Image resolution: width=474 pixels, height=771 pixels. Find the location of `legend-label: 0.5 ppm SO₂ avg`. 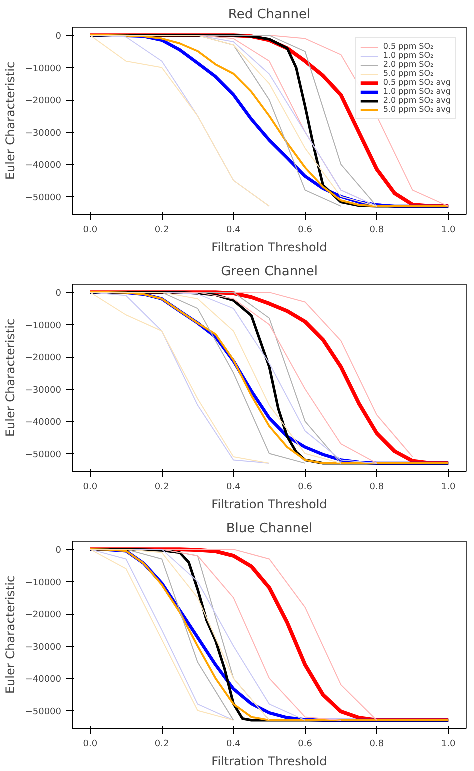

legend-label: 0.5 ppm SO₂ avg is located at coordinates (417, 82).